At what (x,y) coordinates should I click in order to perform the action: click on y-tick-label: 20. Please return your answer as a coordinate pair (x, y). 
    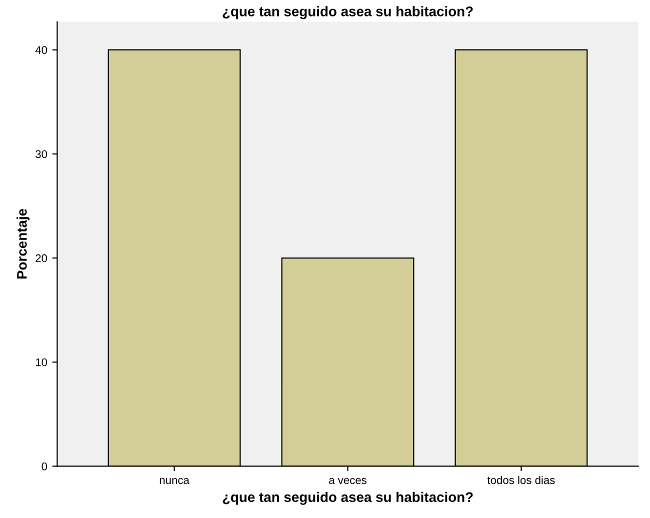
    Looking at the image, I should click on (42, 258).